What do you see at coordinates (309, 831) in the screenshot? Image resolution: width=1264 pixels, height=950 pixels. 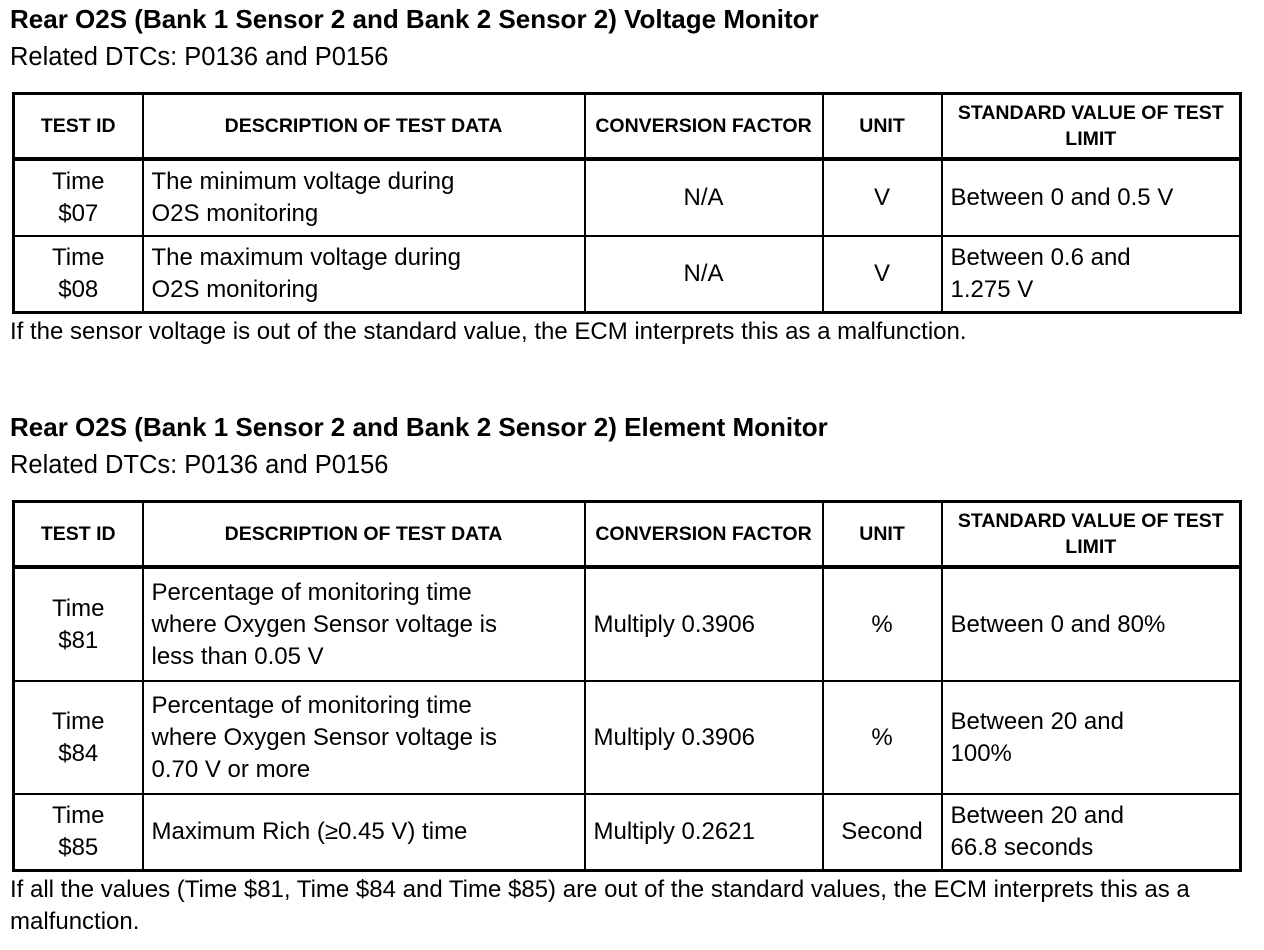 I see `cell-line: Maximum Rich (≥0.45 V) time` at bounding box center [309, 831].